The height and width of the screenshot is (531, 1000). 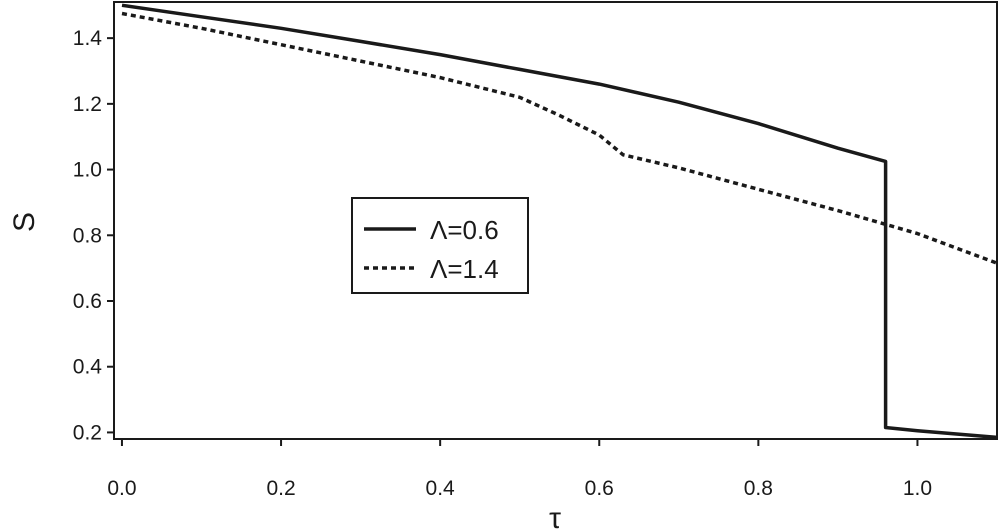 I want to click on y-tick-label: 1.0, so click(x=87, y=170).